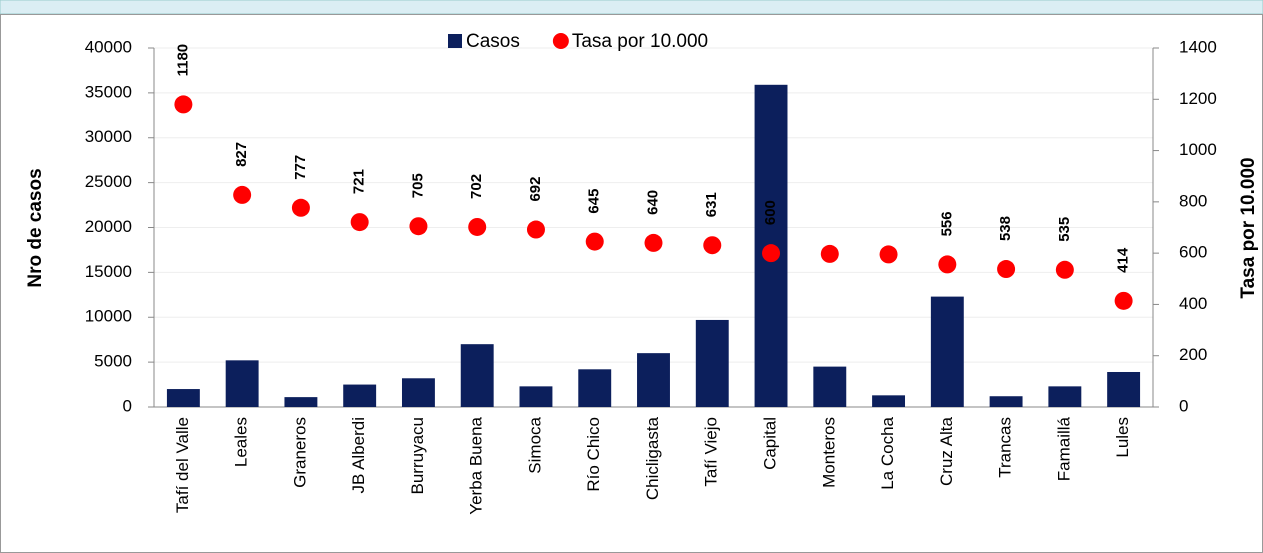 This screenshot has height=553, width=1263. Describe the element at coordinates (182, 465) in the screenshot. I see `x-tick-label: Tafí del Valle` at that location.